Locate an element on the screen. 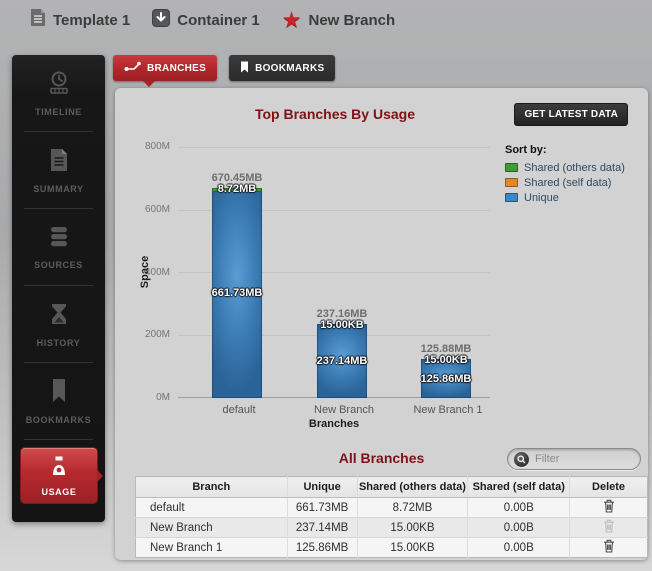 The height and width of the screenshot is (571, 652). bar-unique-label: 661.73MB is located at coordinates (237, 293).